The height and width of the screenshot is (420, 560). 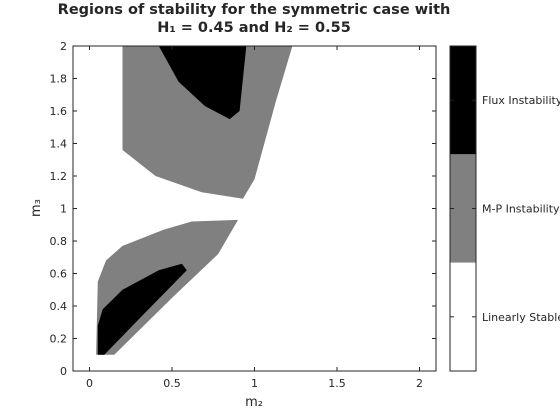 I want to click on colorbar-label: Flux Instability, so click(x=521, y=100).